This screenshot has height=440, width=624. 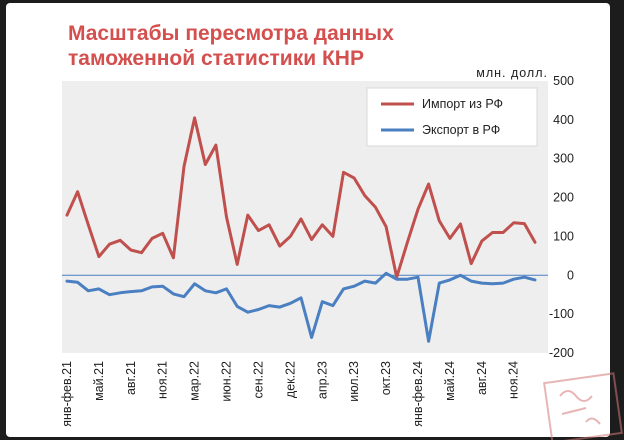 I want to click on x-tick-label: дек.22, so click(x=290, y=379).